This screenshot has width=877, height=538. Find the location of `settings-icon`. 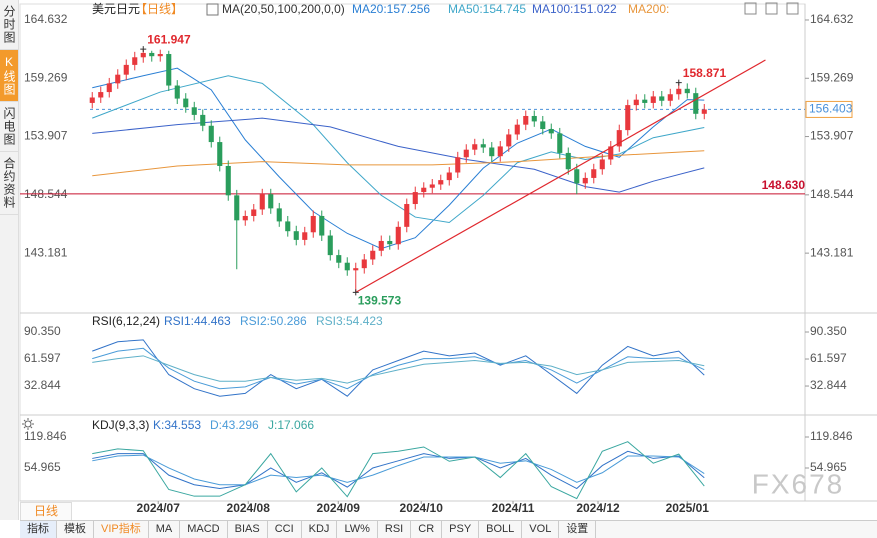

settings-icon is located at coordinates (28, 424).